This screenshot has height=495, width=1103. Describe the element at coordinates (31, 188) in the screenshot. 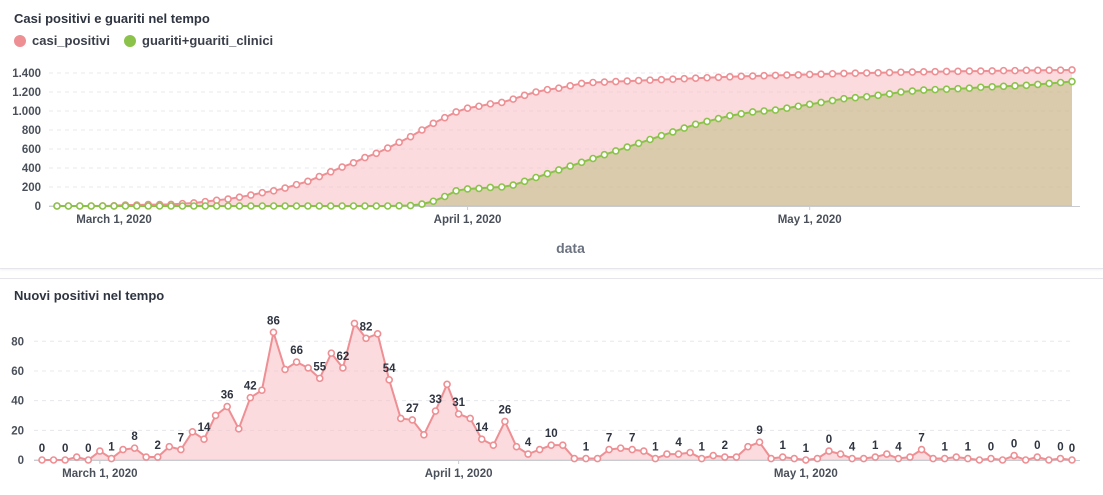

I see `y-tick-label: 200` at that location.